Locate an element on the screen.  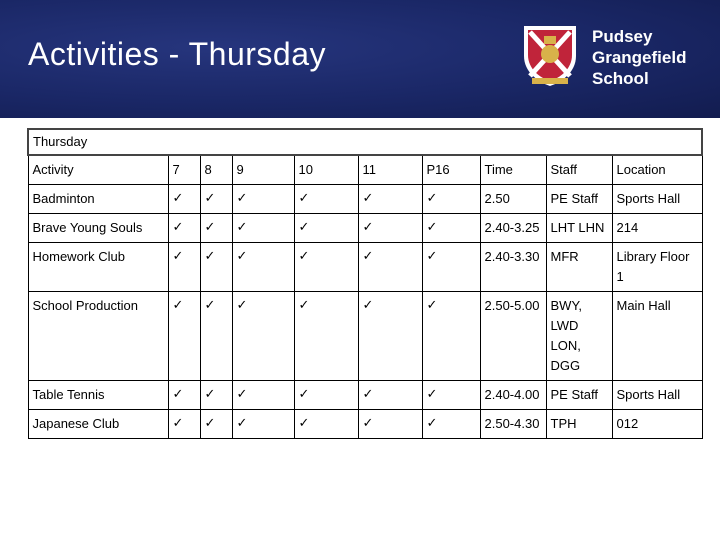
column-header: 7 is located at coordinates (184, 169).